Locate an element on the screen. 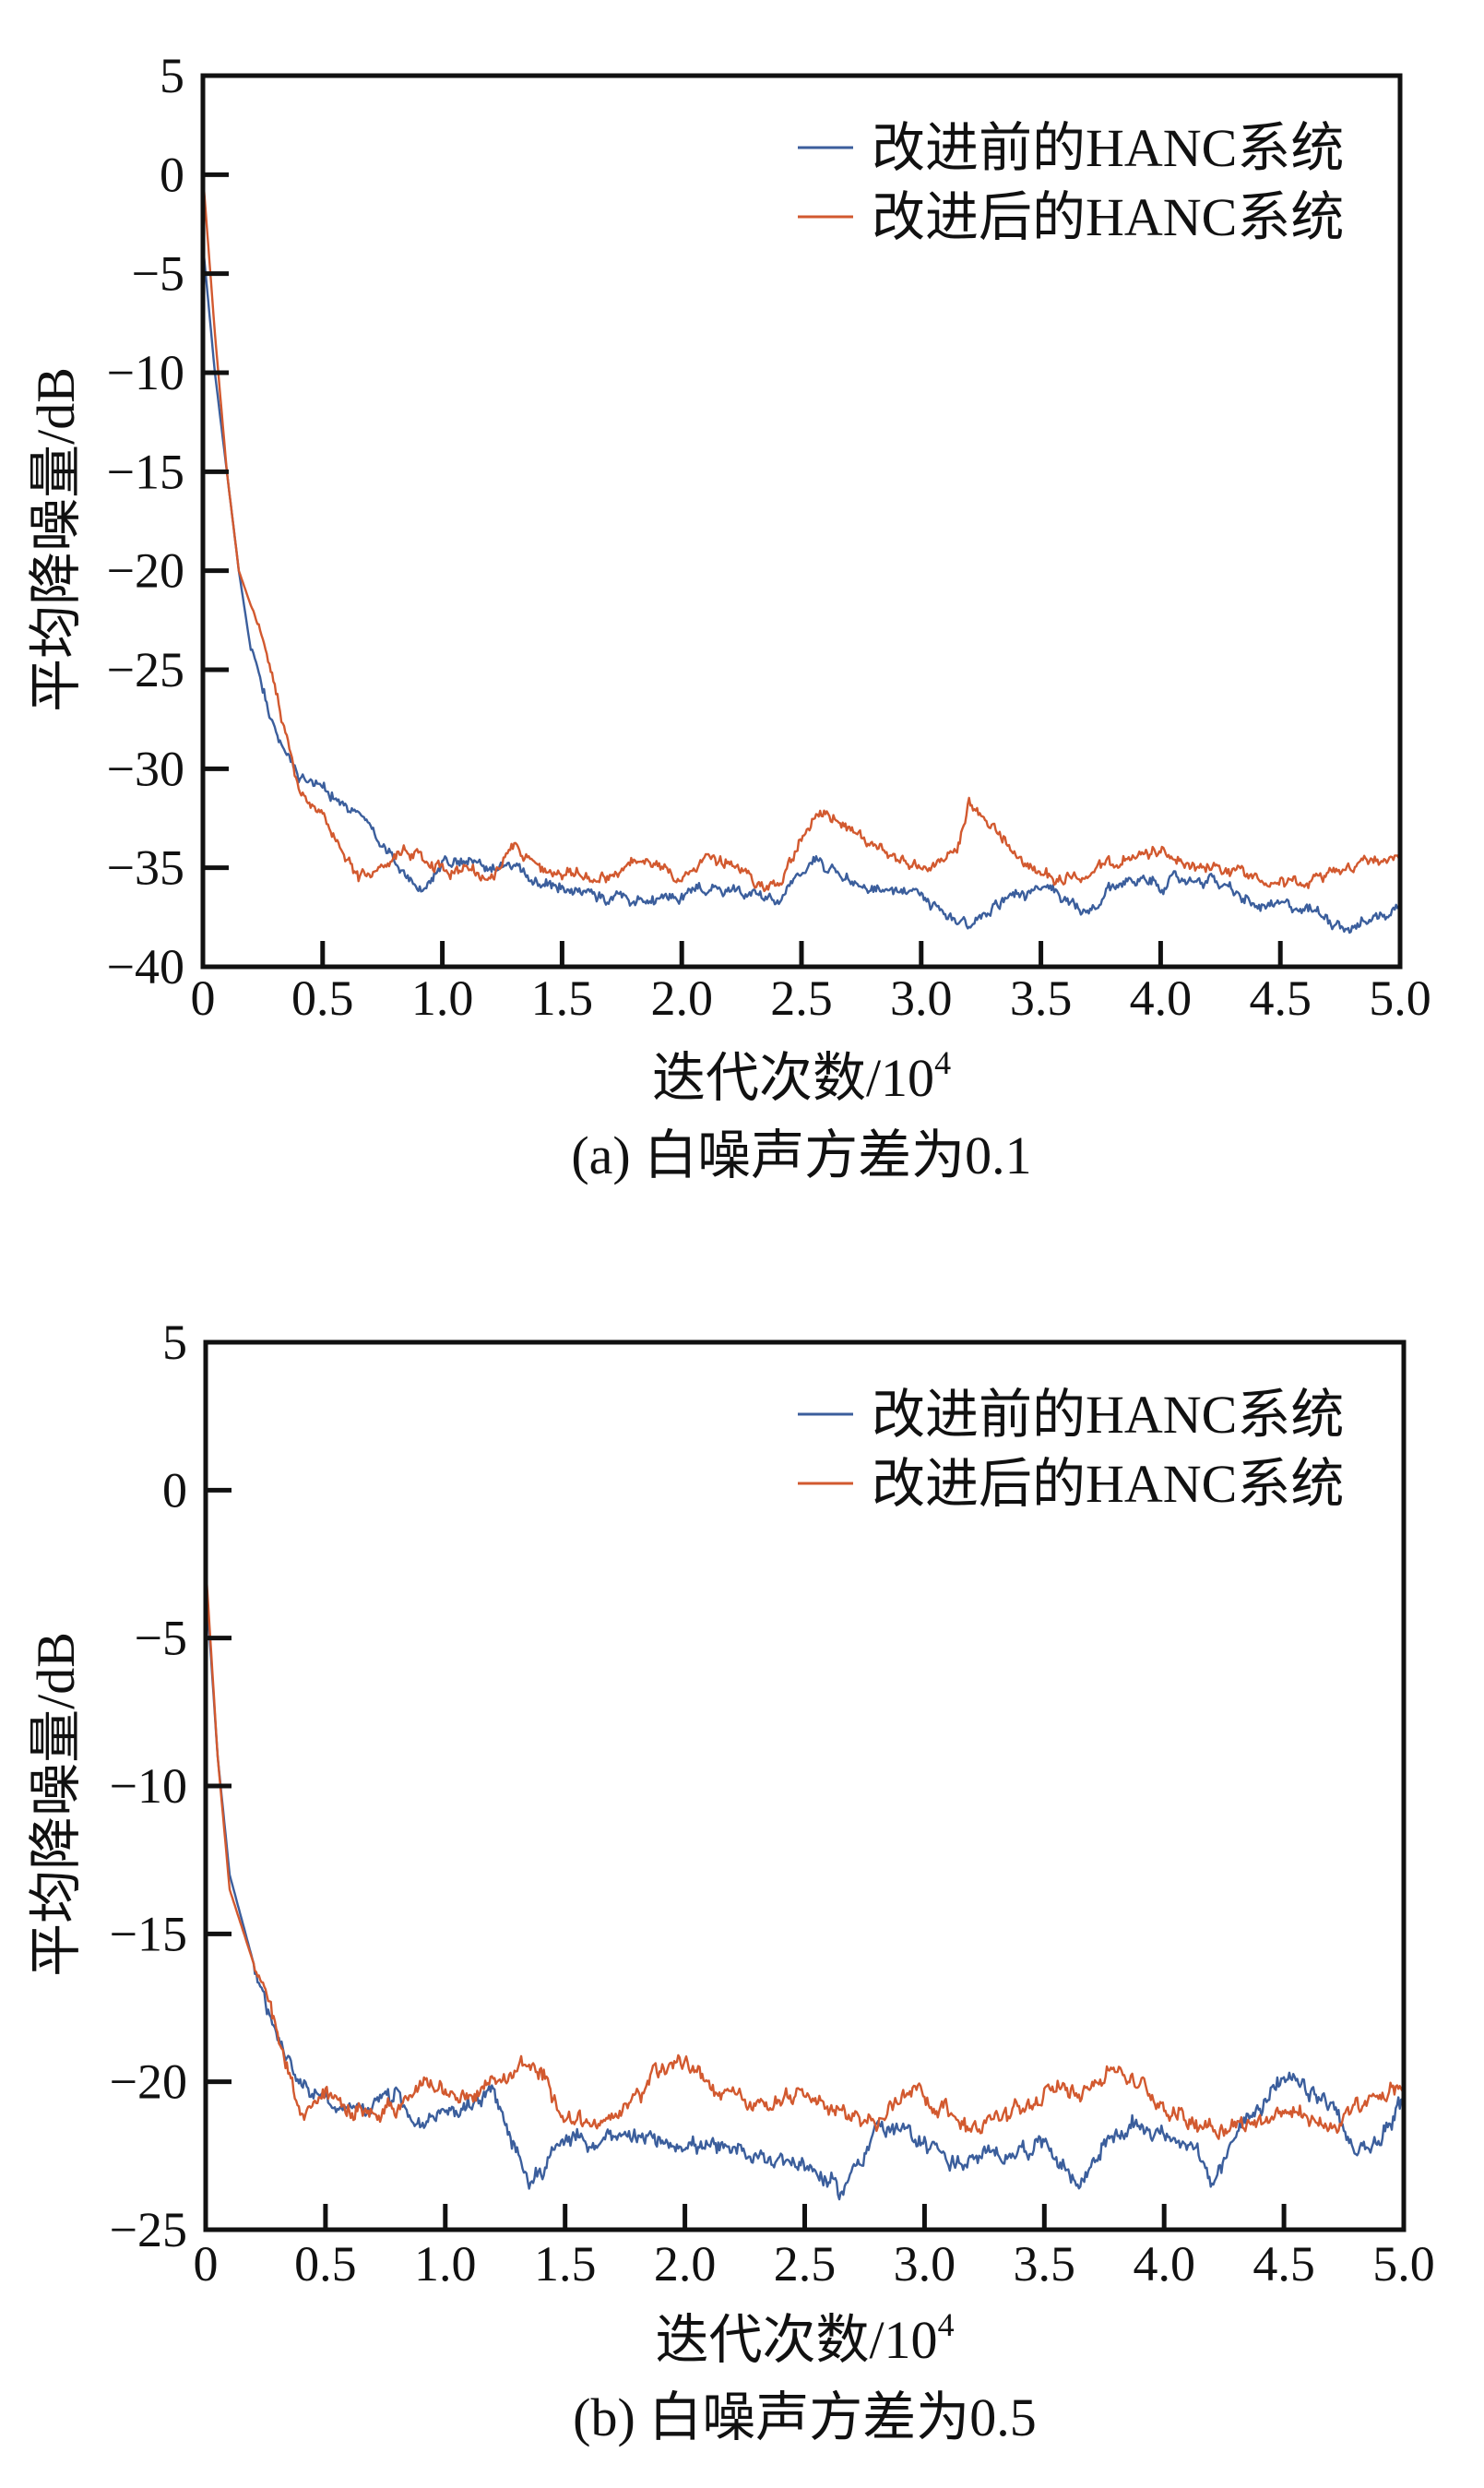 The height and width of the screenshot is (2488, 1484). chart-caption: (a) 白噪声方差为0.1 is located at coordinates (801, 1155).